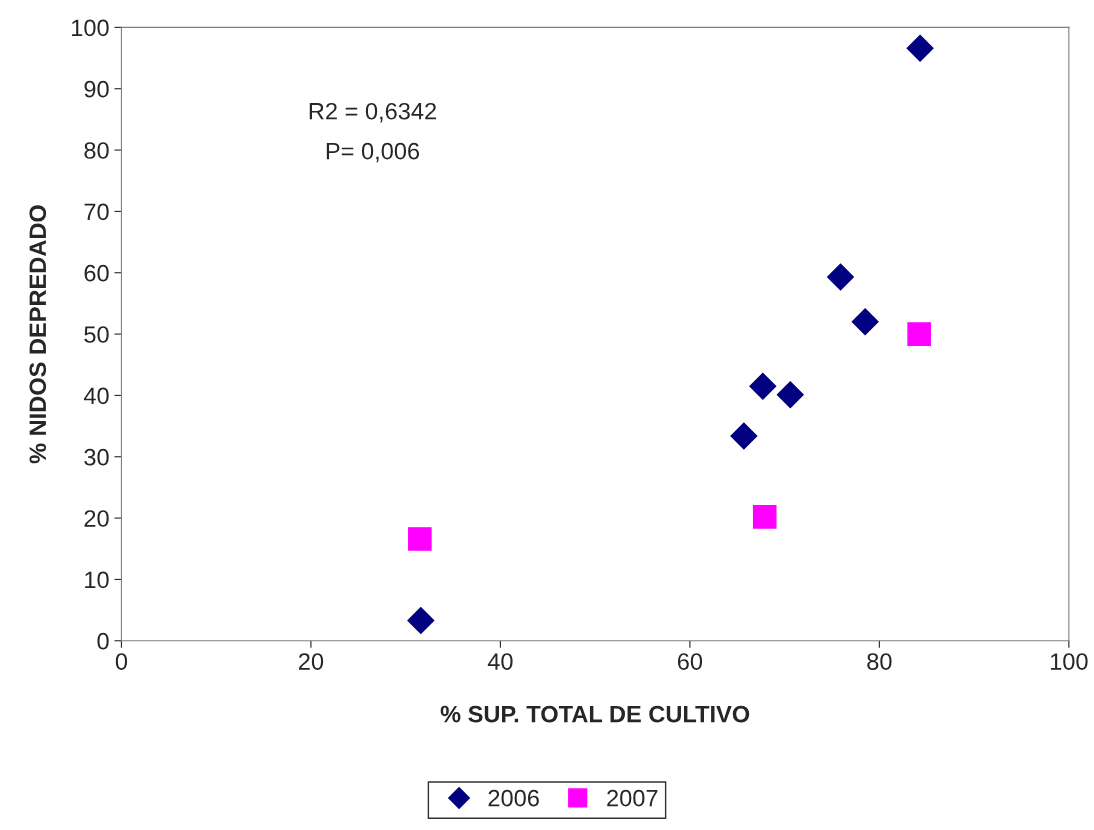 This screenshot has height=830, width=1094. Describe the element at coordinates (96, 273) in the screenshot. I see `y-tick-label: 60` at that location.